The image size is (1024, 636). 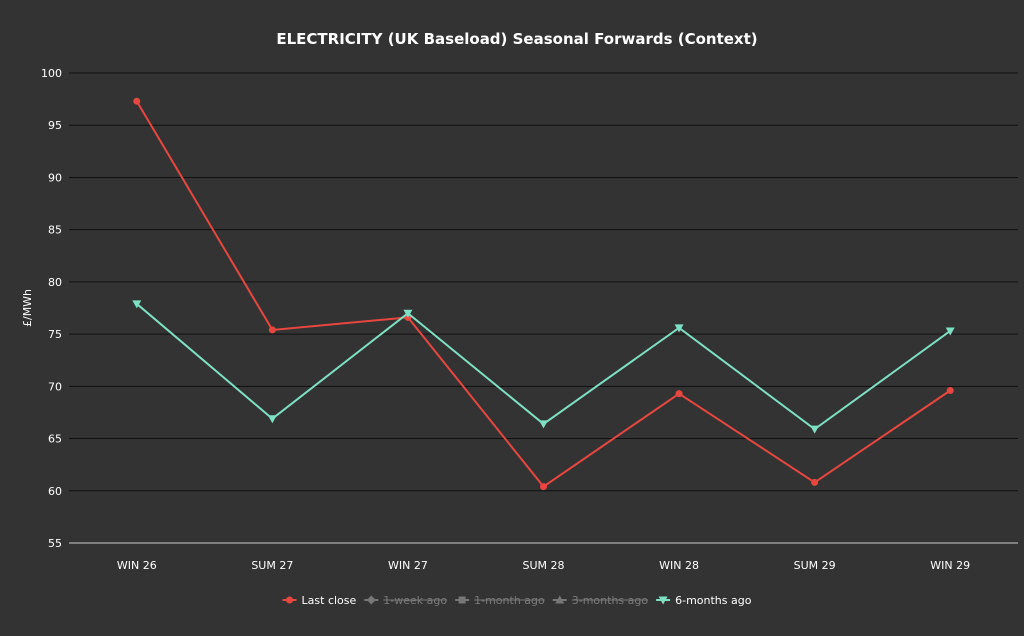 I want to click on x-tick-label: SUM 28, so click(x=543, y=565).